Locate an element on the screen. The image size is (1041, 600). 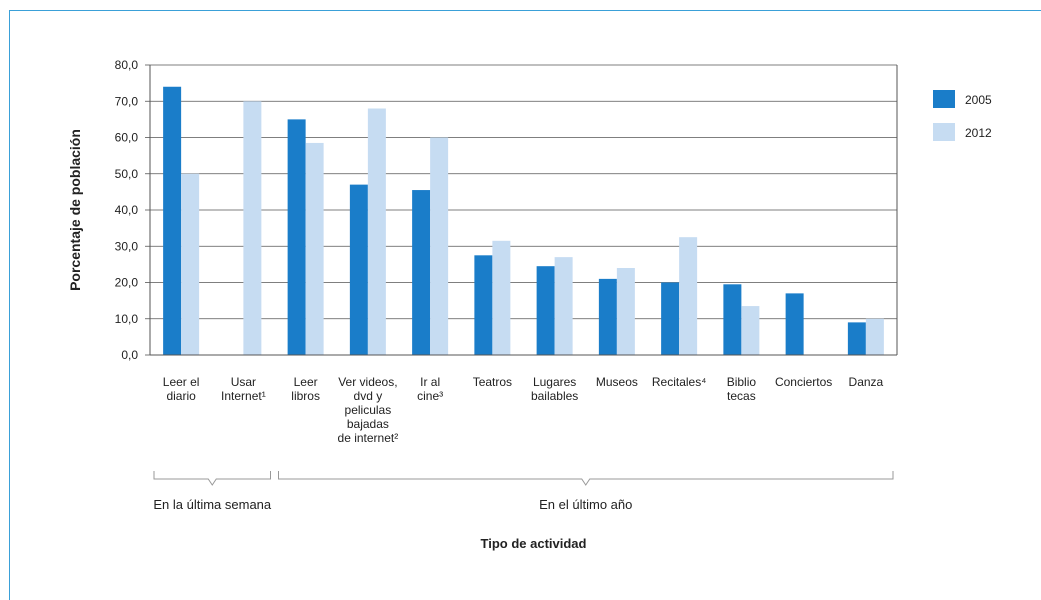
y-axis-ticks: 0,0 10,0 20,0 30,0 40,0 50,0 60,0 70,0 80,0 is located at coordinates (127, 210).